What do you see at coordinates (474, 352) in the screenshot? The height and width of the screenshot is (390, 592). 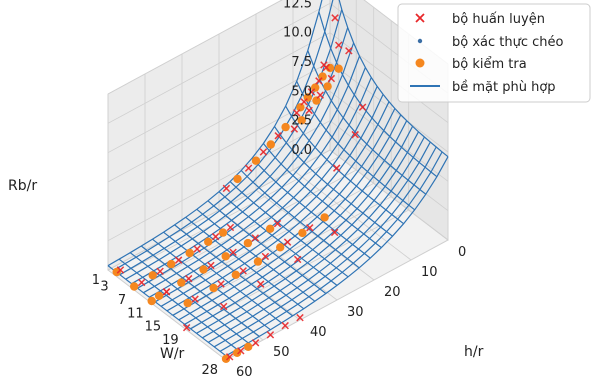 I see `x-axis-label: h/r` at bounding box center [474, 352].